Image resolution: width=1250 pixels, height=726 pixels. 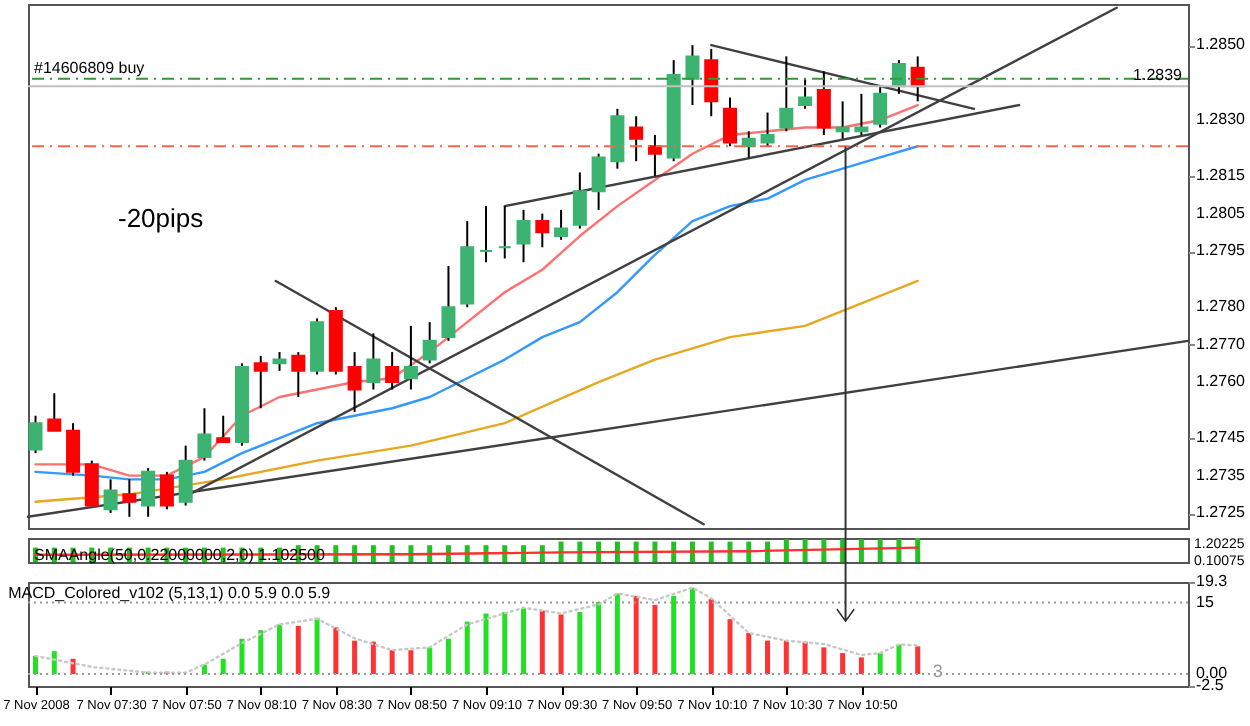 What do you see at coordinates (1210, 685) in the screenshot?
I see `y-tick-label: -2.5` at bounding box center [1210, 685].